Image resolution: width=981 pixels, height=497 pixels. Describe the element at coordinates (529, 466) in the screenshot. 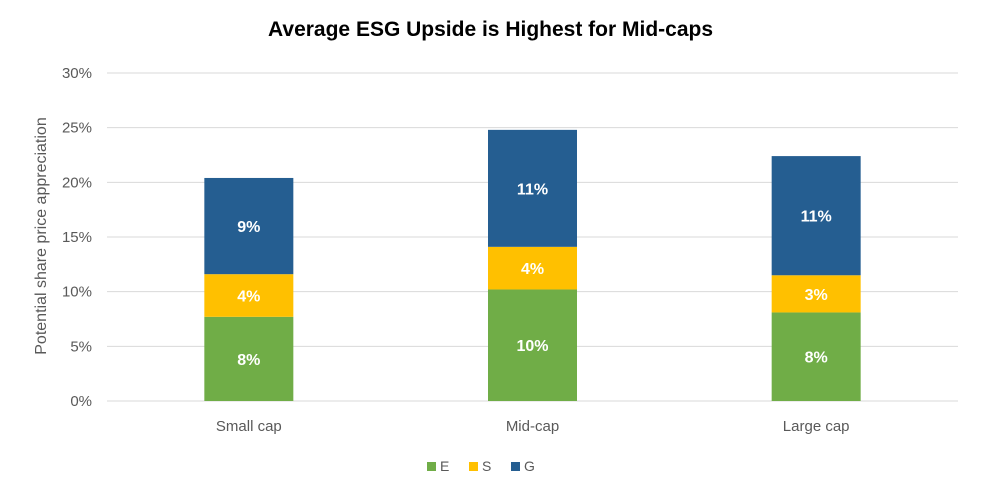

I see `legend-label: G` at that location.